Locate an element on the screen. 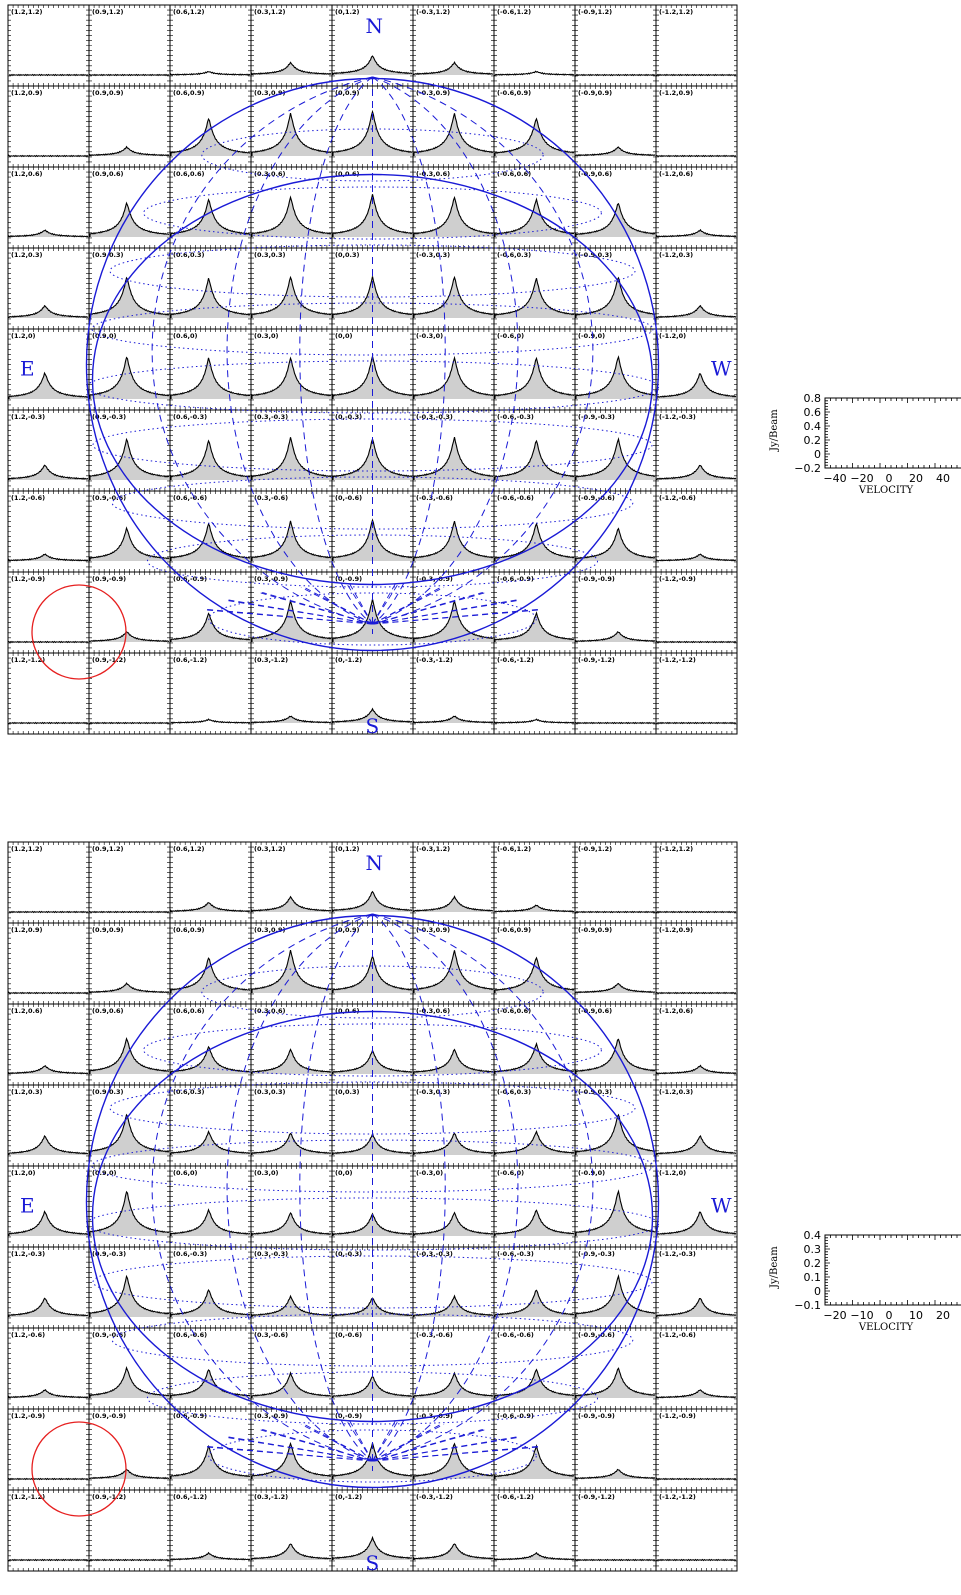 This screenshot has width=961, height=1595. spectrum-cell: (0.3,0.9) is located at coordinates (291, 126).